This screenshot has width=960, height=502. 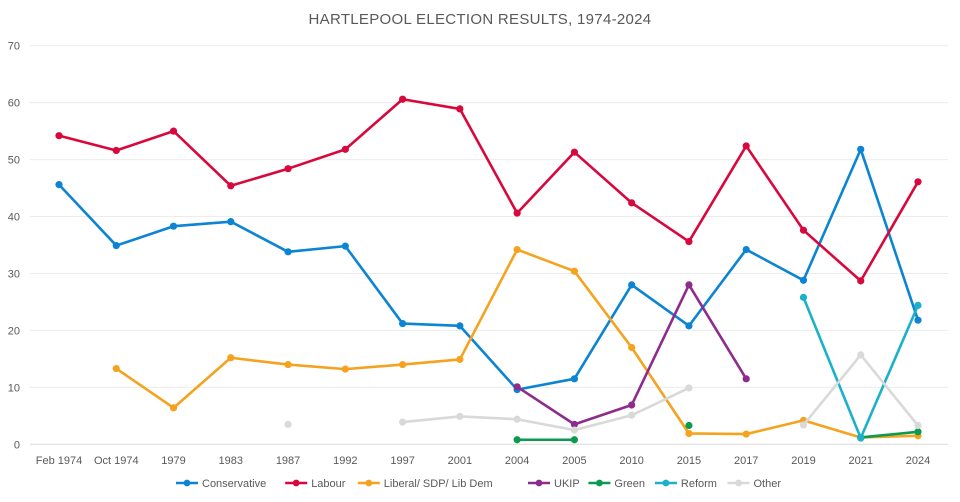 What do you see at coordinates (918, 461) in the screenshot?
I see `x-tick-label: 2024` at bounding box center [918, 461].